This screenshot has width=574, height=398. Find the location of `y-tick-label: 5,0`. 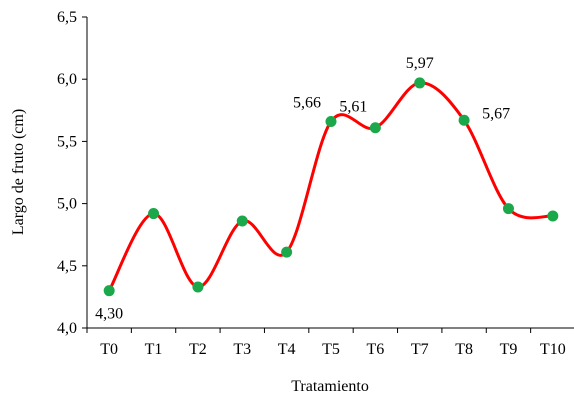

y-tick-label: 5,0 is located at coordinates (67, 204).